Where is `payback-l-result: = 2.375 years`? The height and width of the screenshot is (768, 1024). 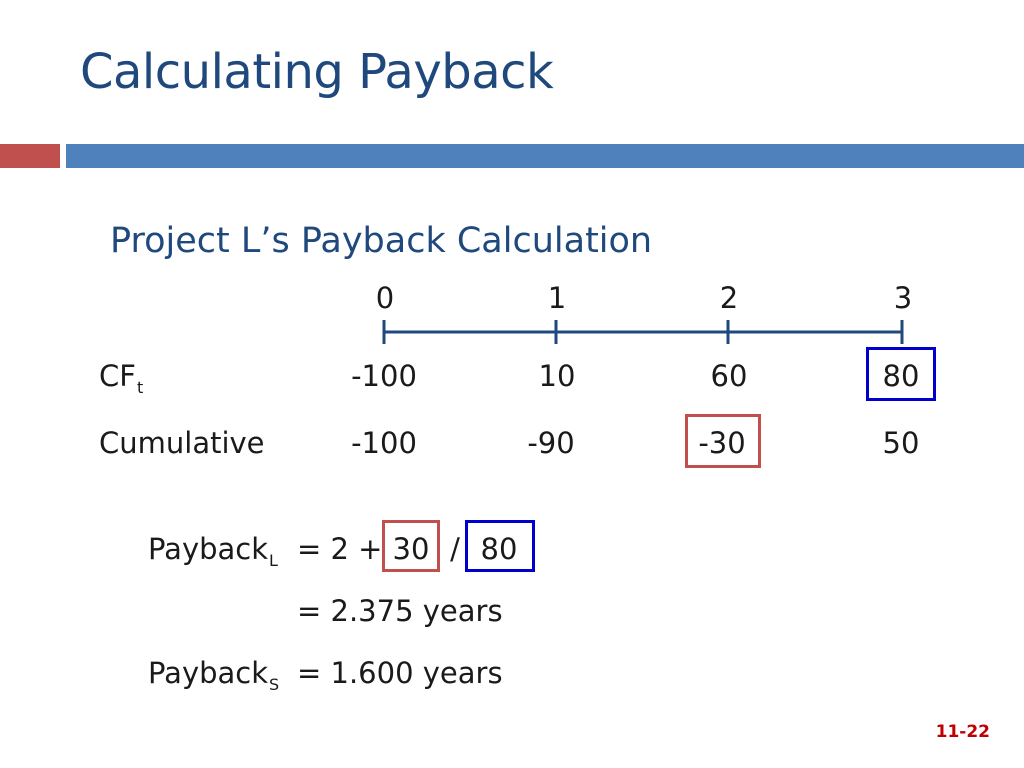
payback-l-result: = 2.375 years is located at coordinates (400, 611).